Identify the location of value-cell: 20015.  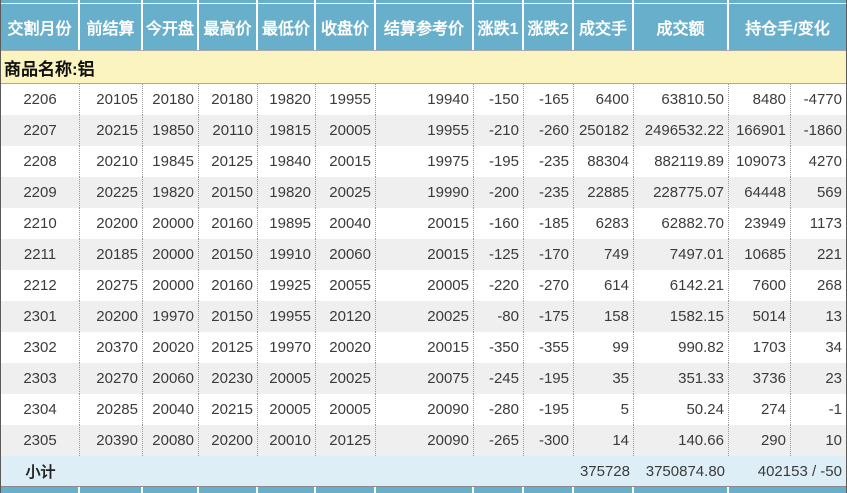
(425, 223).